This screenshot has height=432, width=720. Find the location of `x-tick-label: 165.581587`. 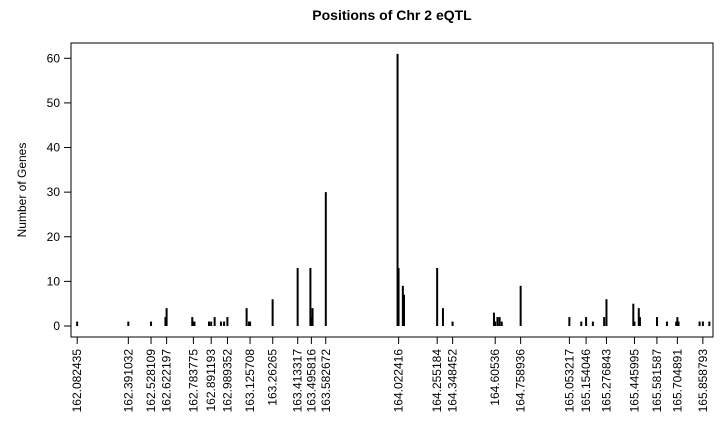

x-tick-label: 165.581587 is located at coordinates (657, 381).